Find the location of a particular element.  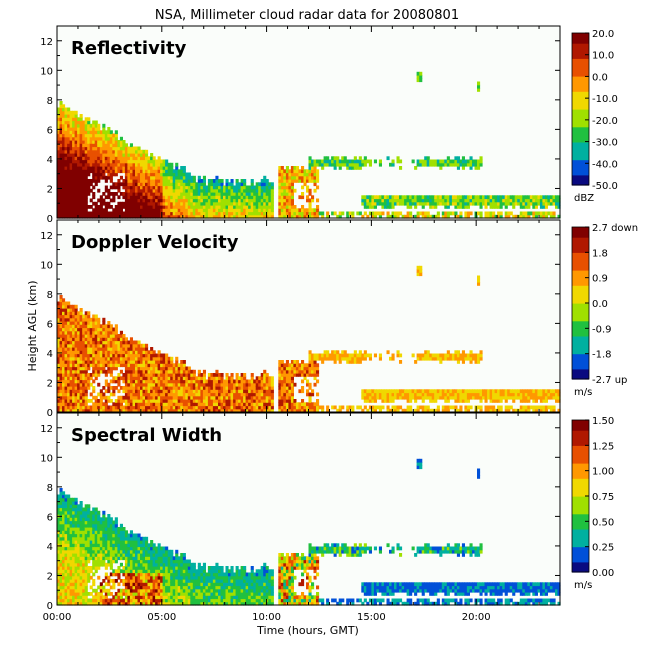

colorbar-tick-label: 10.0 is located at coordinates (603, 56).